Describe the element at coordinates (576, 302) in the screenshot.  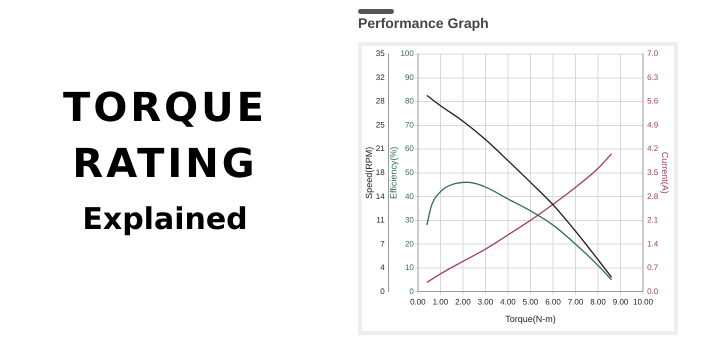
I see `x-tick-label: 7.00` at that location.